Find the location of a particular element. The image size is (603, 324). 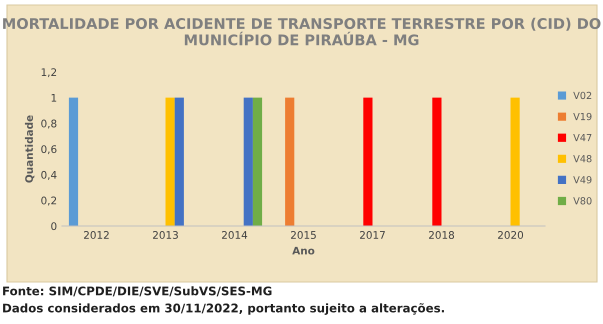

x-tick-label: 2018 is located at coordinates (441, 235).